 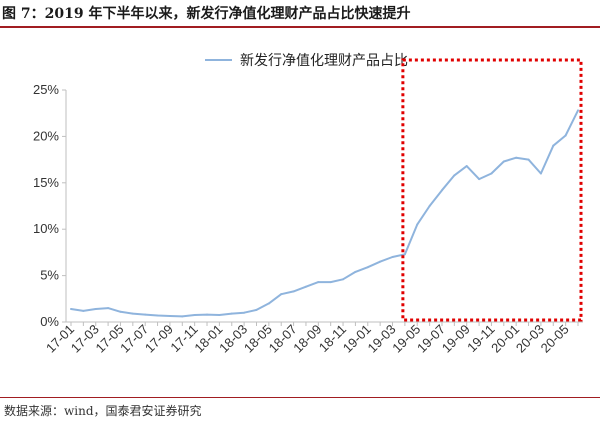 I want to click on x-tick-label: 18-09, so click(x=307, y=339).